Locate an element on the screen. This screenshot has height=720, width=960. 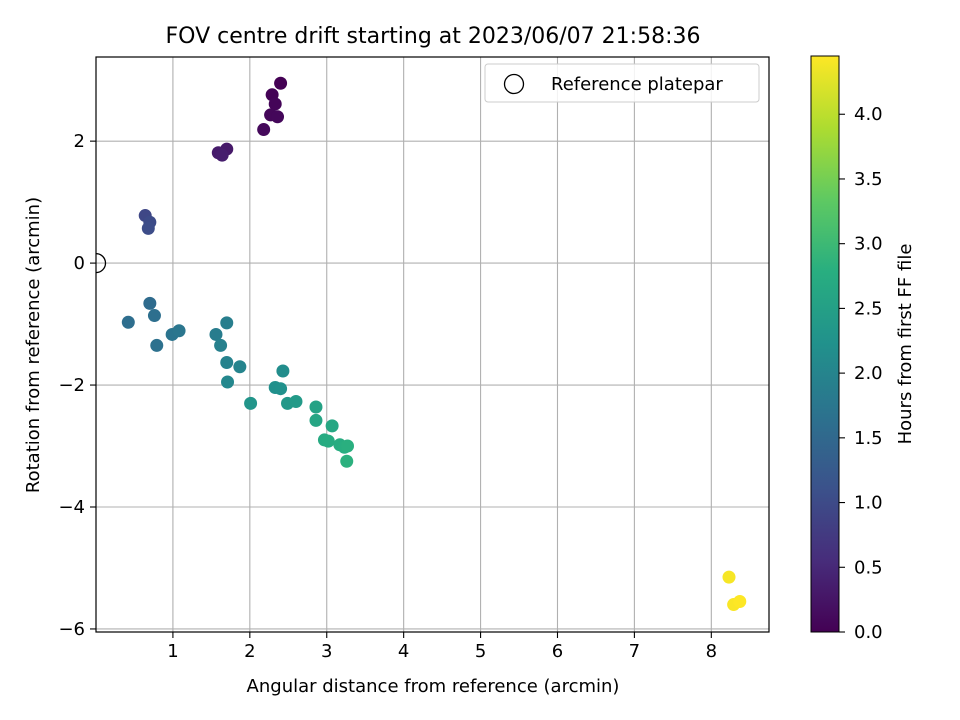
legend-box is located at coordinates (622, 83).